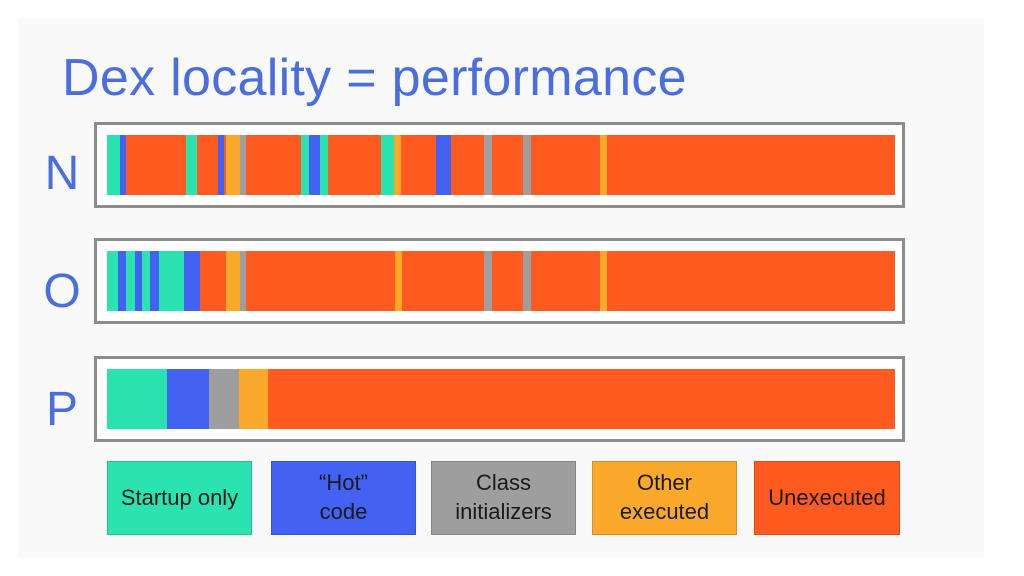  What do you see at coordinates (343, 498) in the screenshot?
I see `legend-hot-code: “Hot” code` at bounding box center [343, 498].